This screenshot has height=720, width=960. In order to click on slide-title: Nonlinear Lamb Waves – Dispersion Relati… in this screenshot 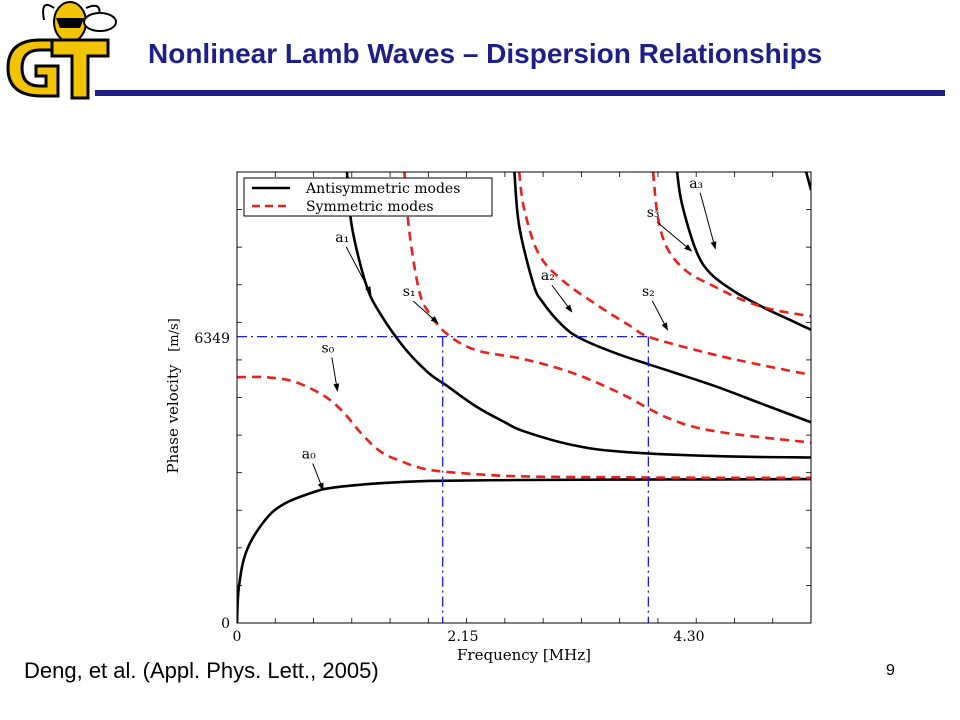, I will do `click(485, 53)`.